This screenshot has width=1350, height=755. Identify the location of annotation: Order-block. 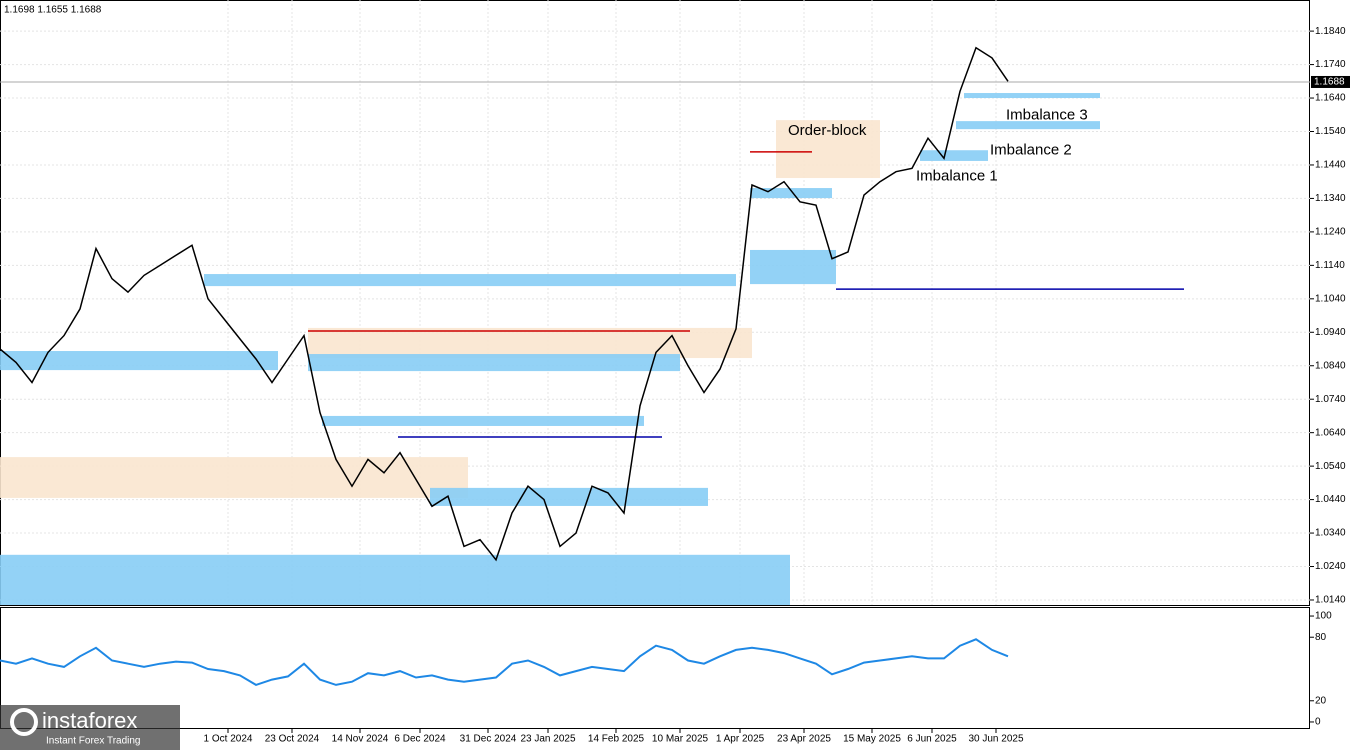
(827, 130).